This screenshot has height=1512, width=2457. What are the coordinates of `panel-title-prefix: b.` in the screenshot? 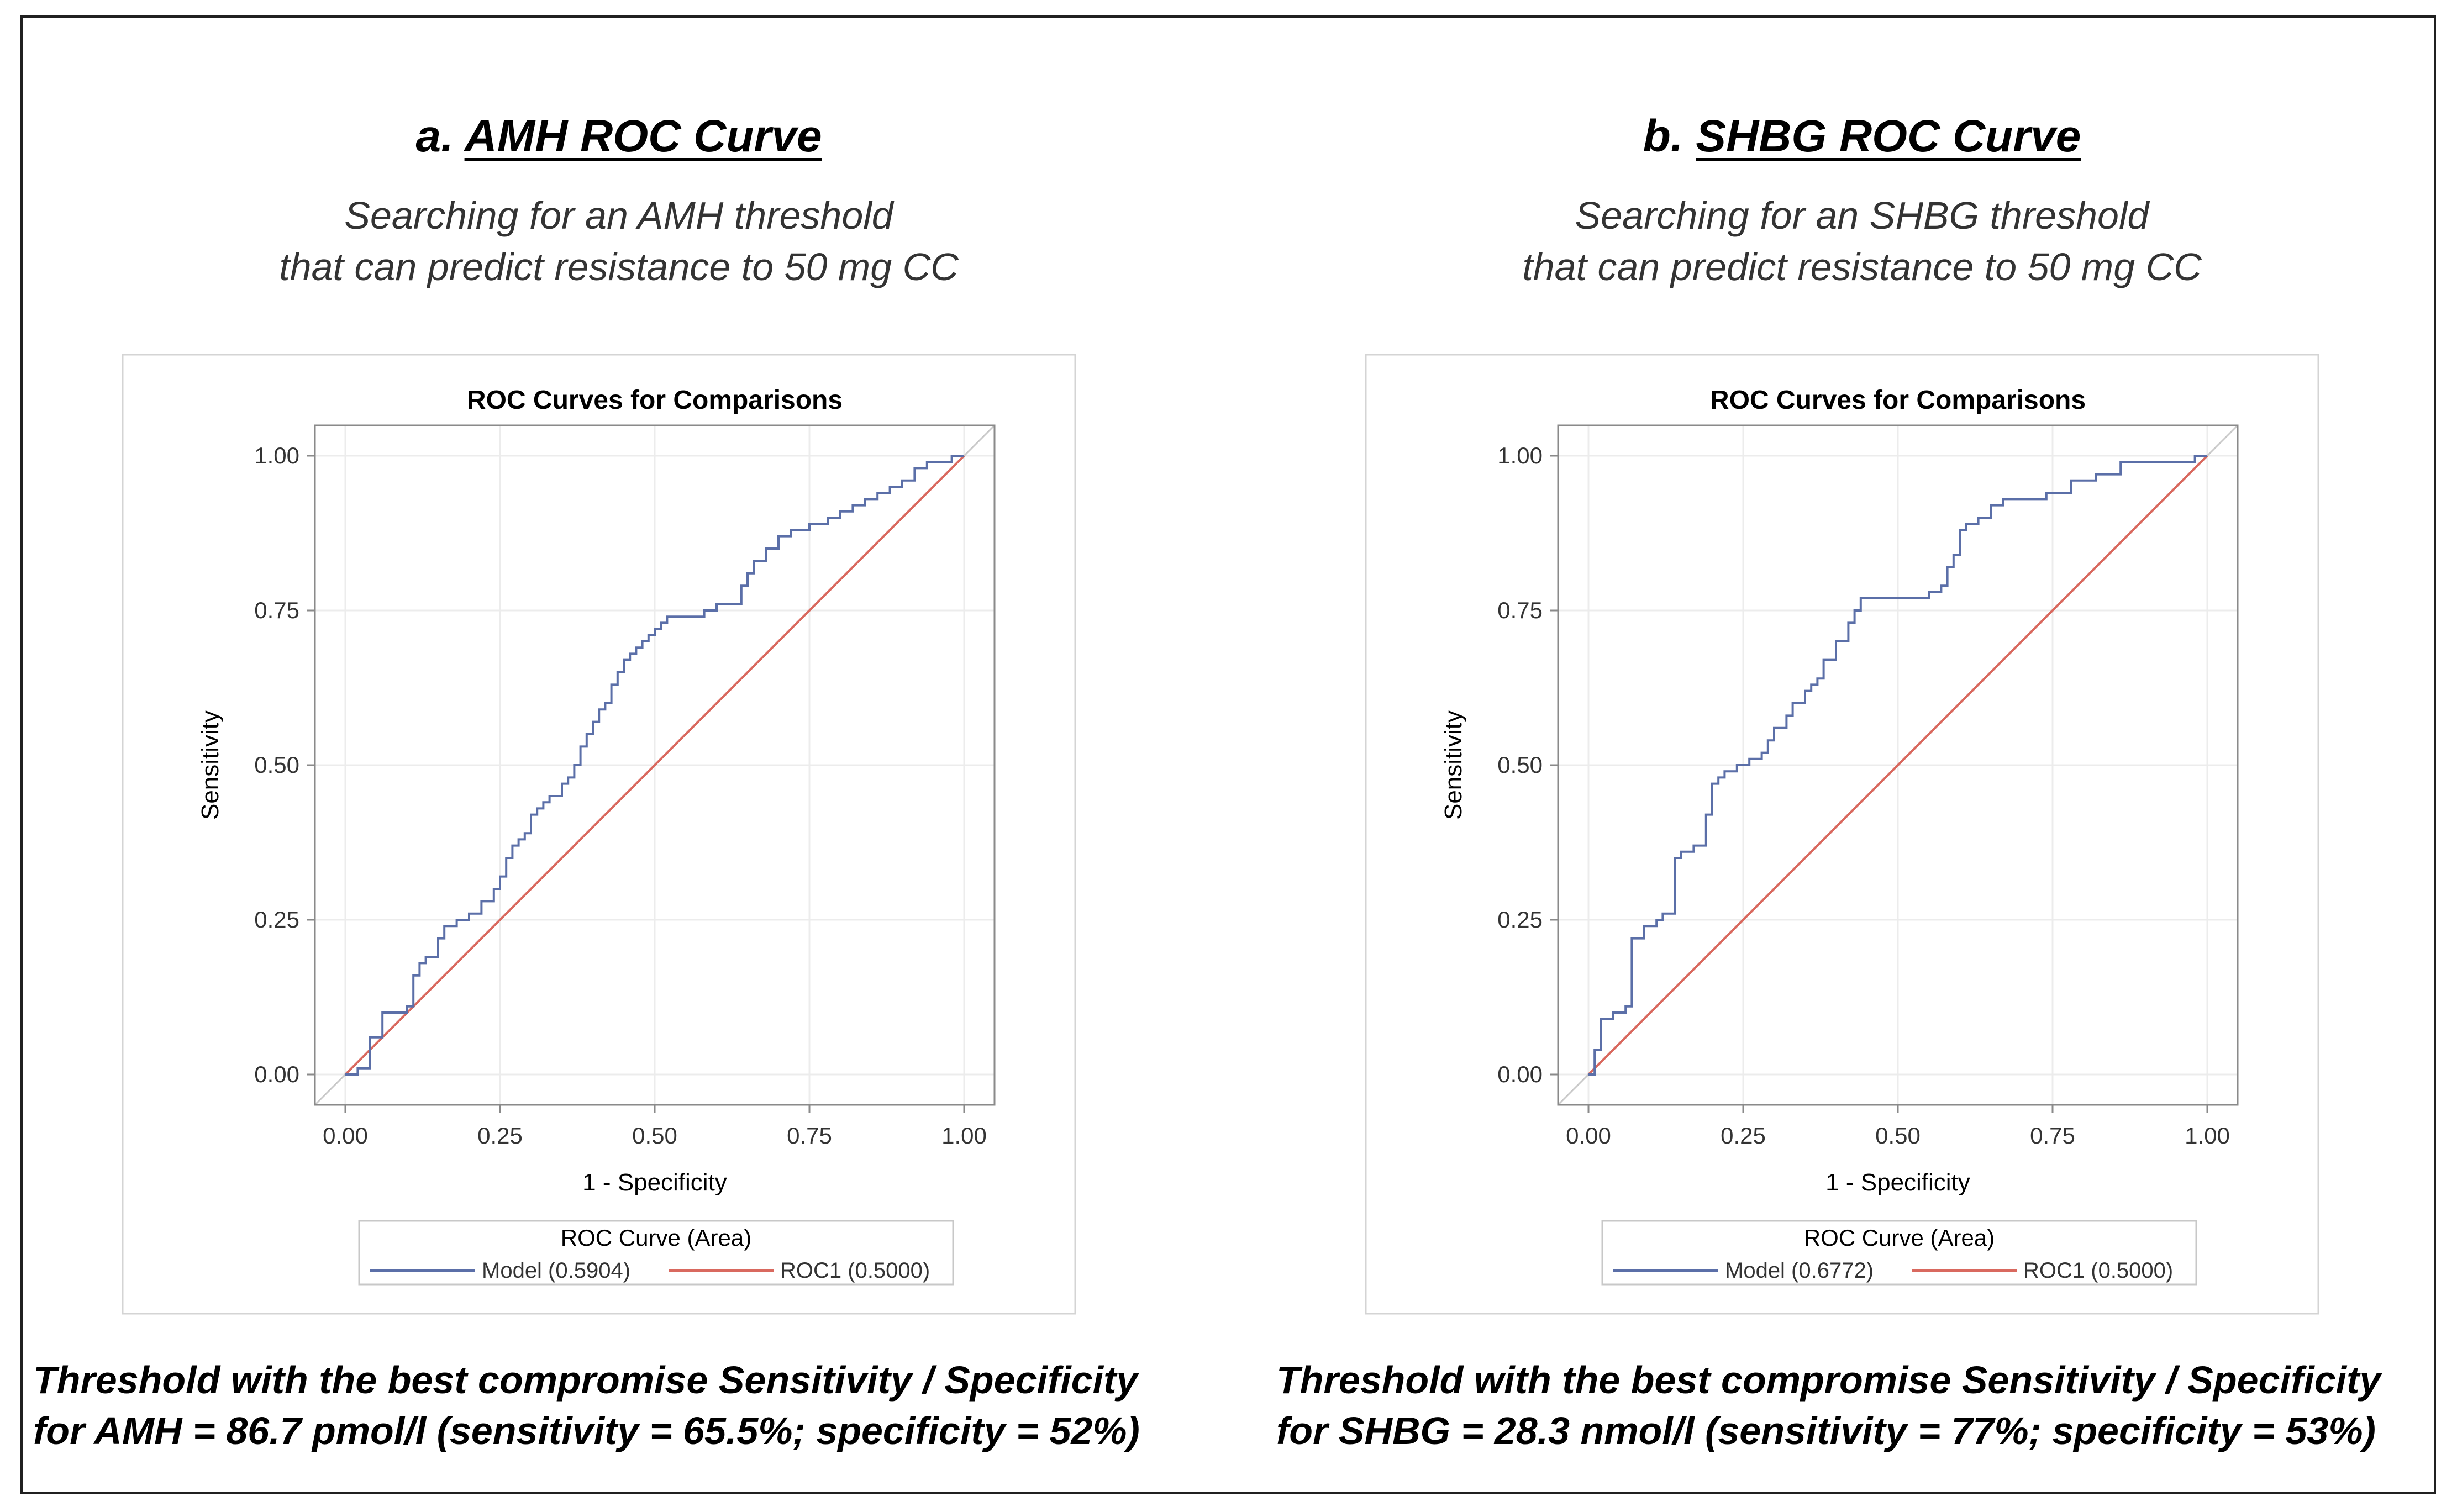 It's located at (1663, 136).